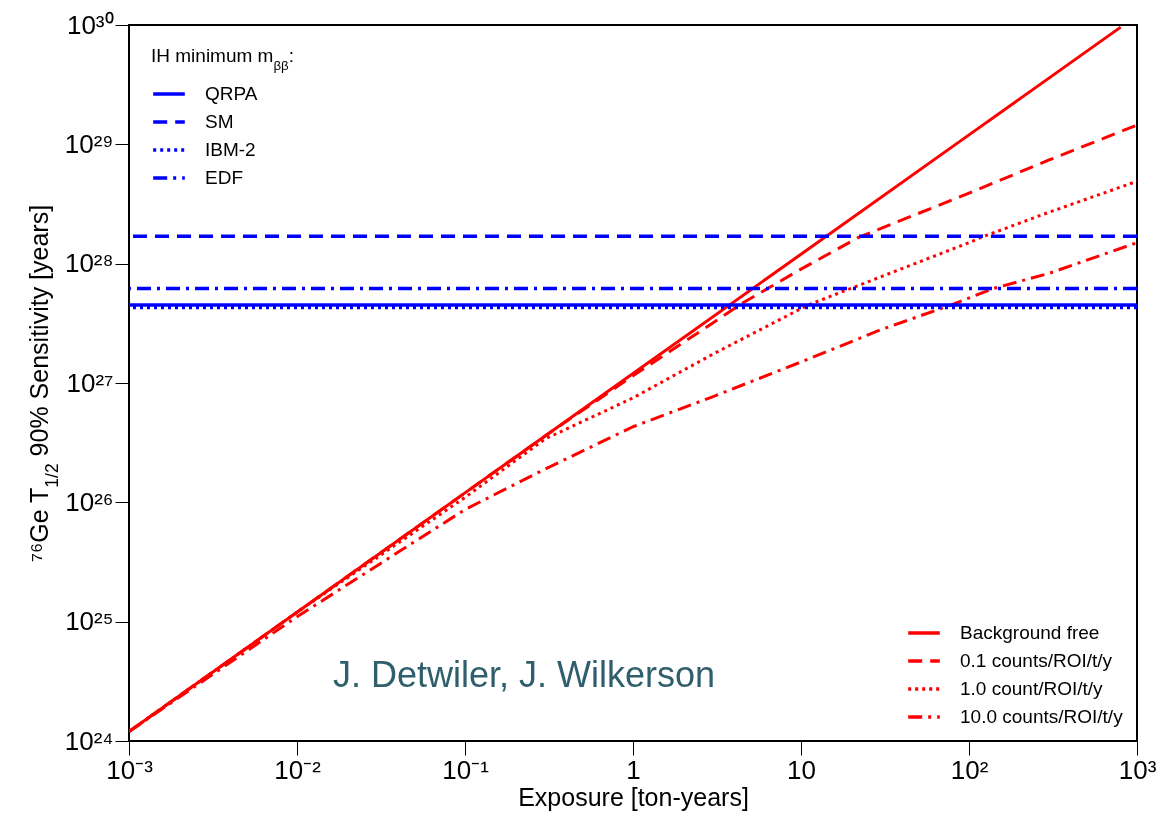 This screenshot has width=1160, height=817. Describe the element at coordinates (1030, 632) in the screenshot. I see `legend-label: Background free` at that location.